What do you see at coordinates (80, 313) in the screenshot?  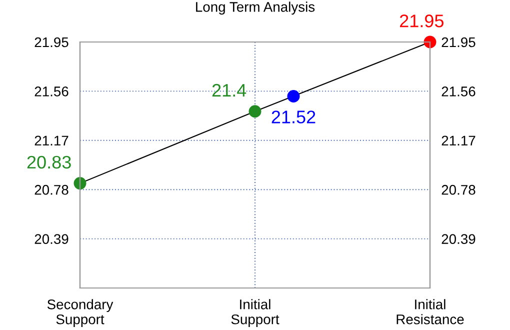 I see `x-tick-label: Secondary Support` at bounding box center [80, 313].